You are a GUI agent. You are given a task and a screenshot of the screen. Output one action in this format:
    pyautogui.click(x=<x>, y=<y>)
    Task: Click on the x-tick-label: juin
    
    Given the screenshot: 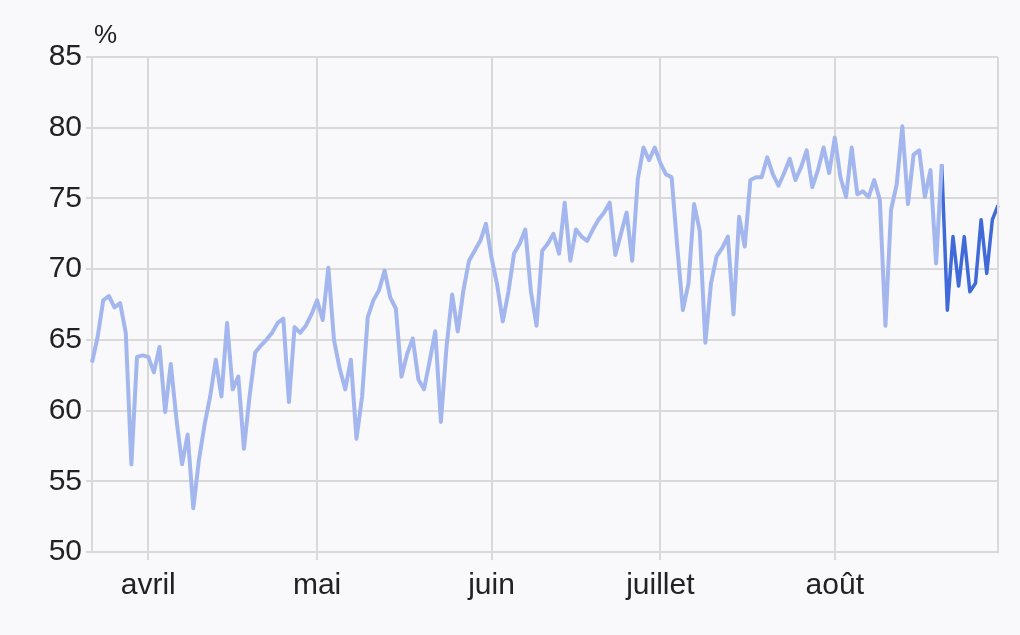 What is the action you would take?
    pyautogui.click(x=491, y=584)
    